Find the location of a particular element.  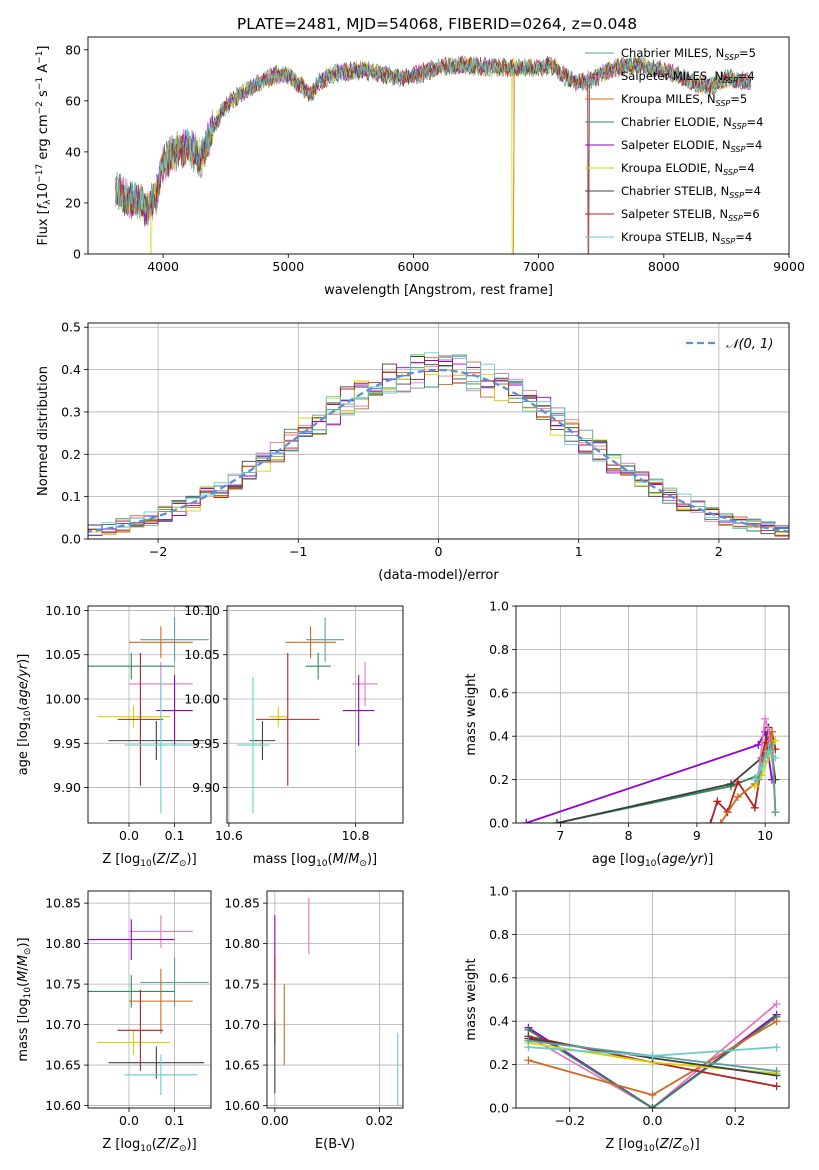

y-axis-label: Normed distribution is located at coordinates (43, 431).